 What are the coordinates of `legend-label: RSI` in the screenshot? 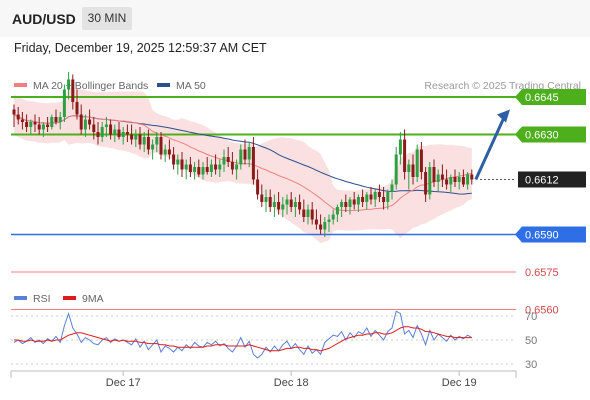 It's located at (42, 299).